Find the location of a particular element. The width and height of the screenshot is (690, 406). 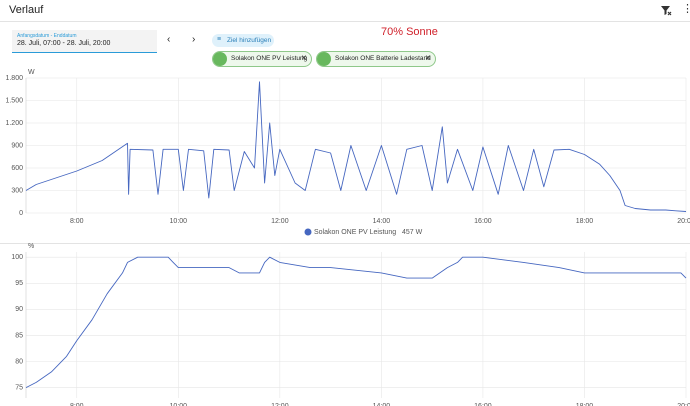

y-tick-label: 100 is located at coordinates (17, 257).